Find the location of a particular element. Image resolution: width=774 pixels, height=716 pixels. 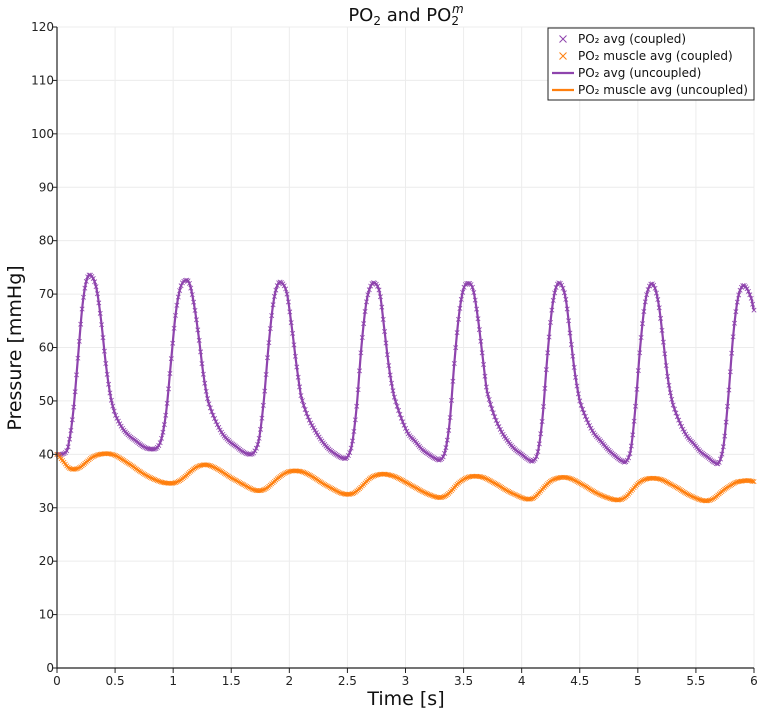

y-tick-label: 110 is located at coordinates (42, 80).